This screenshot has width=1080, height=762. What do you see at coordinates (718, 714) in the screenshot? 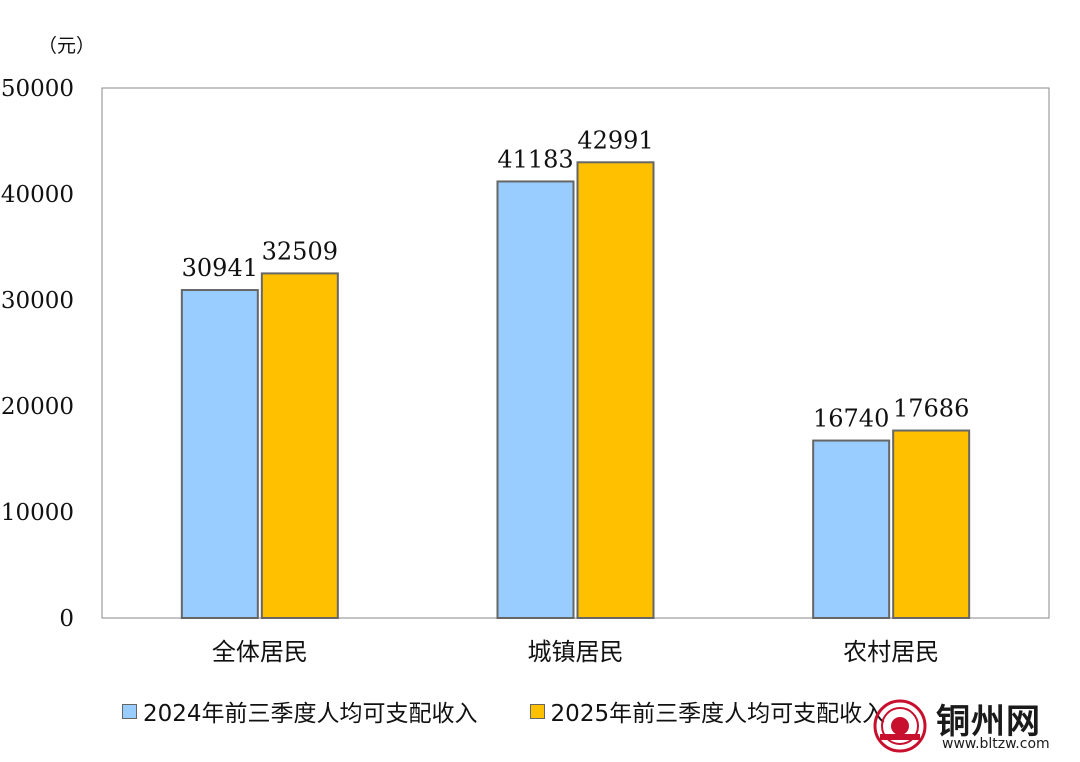
I see `legend-label-2025: 2025年前三季度人均可支配收入` at bounding box center [718, 714].